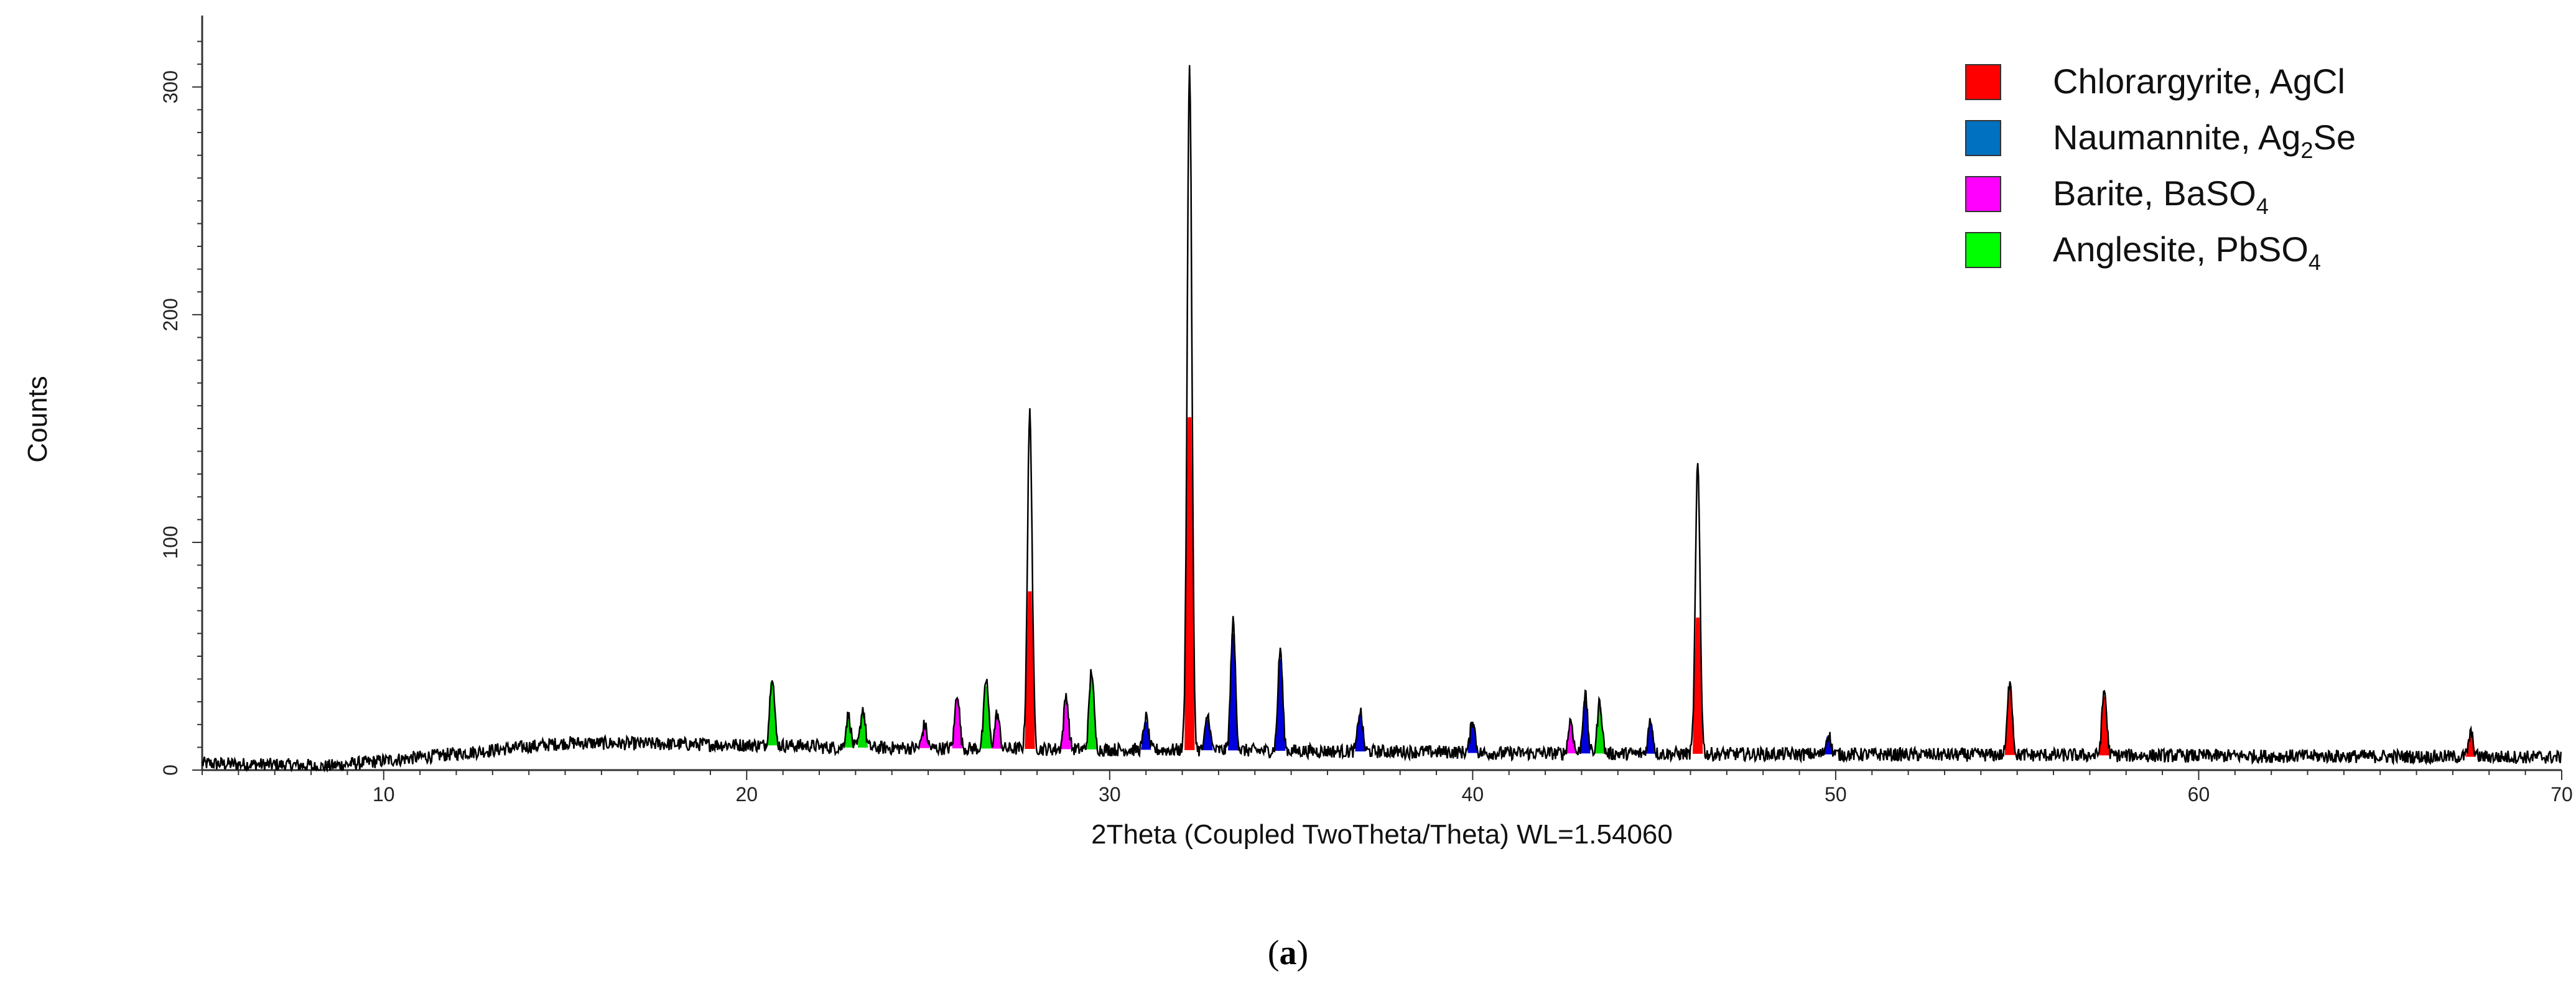 Image resolution: width=2576 pixels, height=999 pixels. I want to click on x-tick-label: 20, so click(747, 794).